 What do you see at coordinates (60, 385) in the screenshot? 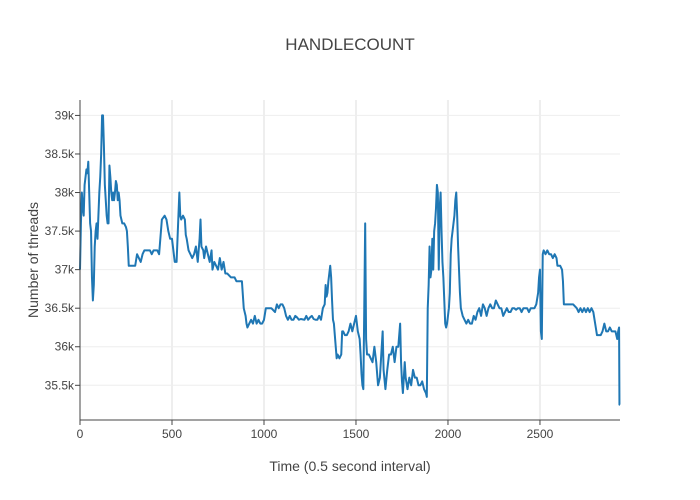
I see `y-tick-label: 35.5k` at bounding box center [60, 385].